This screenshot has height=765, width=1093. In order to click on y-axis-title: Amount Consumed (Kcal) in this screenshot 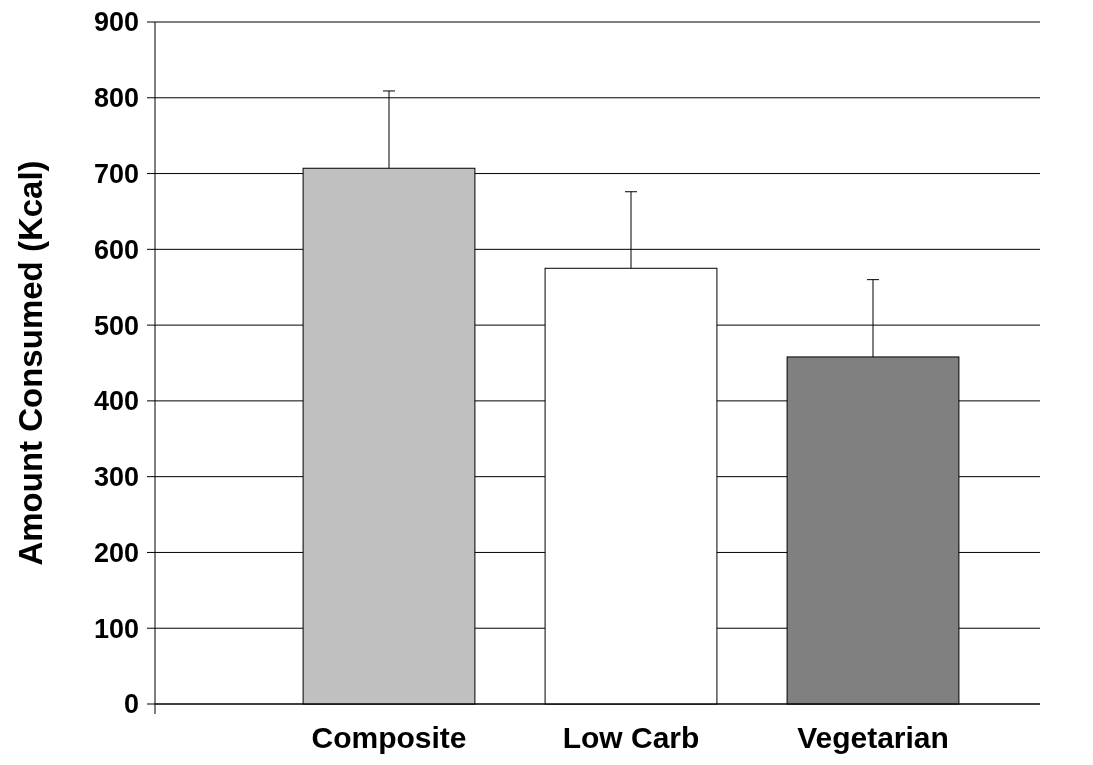, I will do `click(30, 363)`.